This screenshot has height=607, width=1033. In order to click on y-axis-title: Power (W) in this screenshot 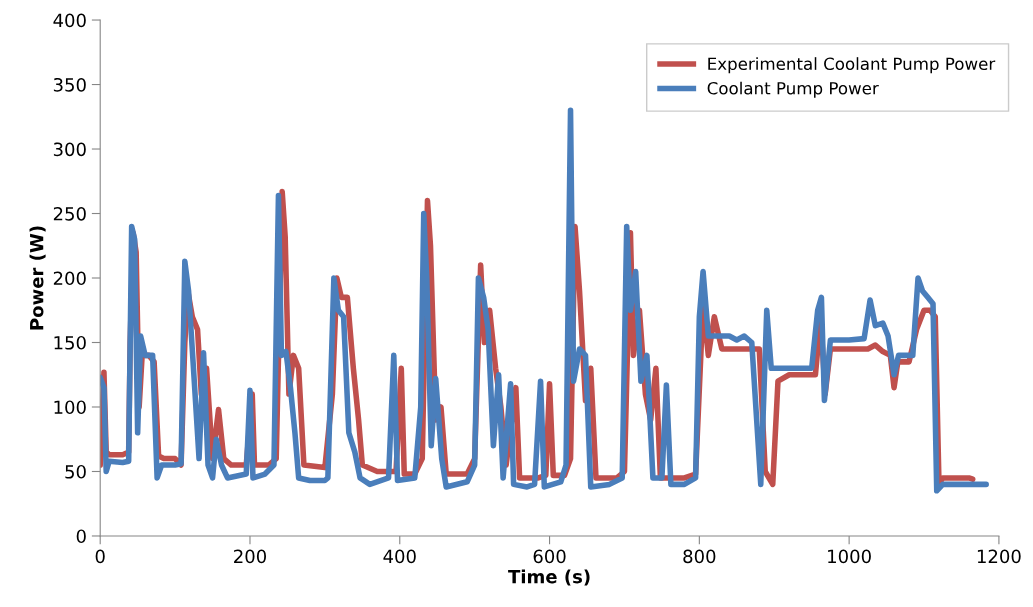, I will do `click(37, 278)`.